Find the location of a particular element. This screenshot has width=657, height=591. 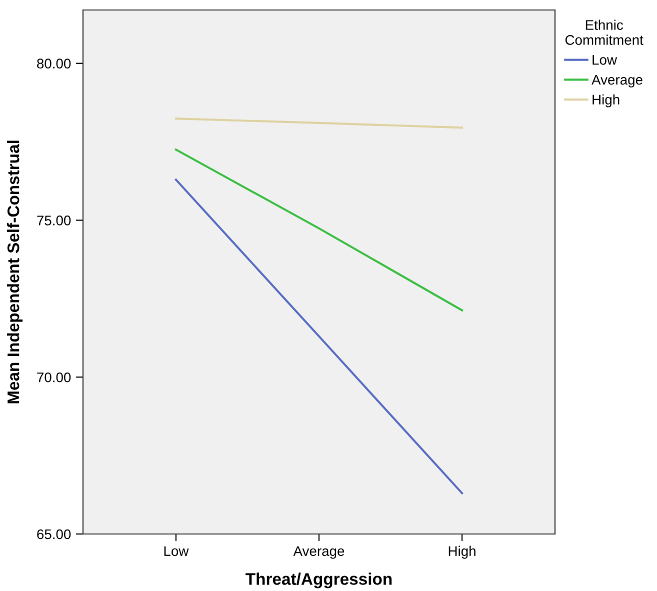

y-tick-label: 75.00 is located at coordinates (54, 221).